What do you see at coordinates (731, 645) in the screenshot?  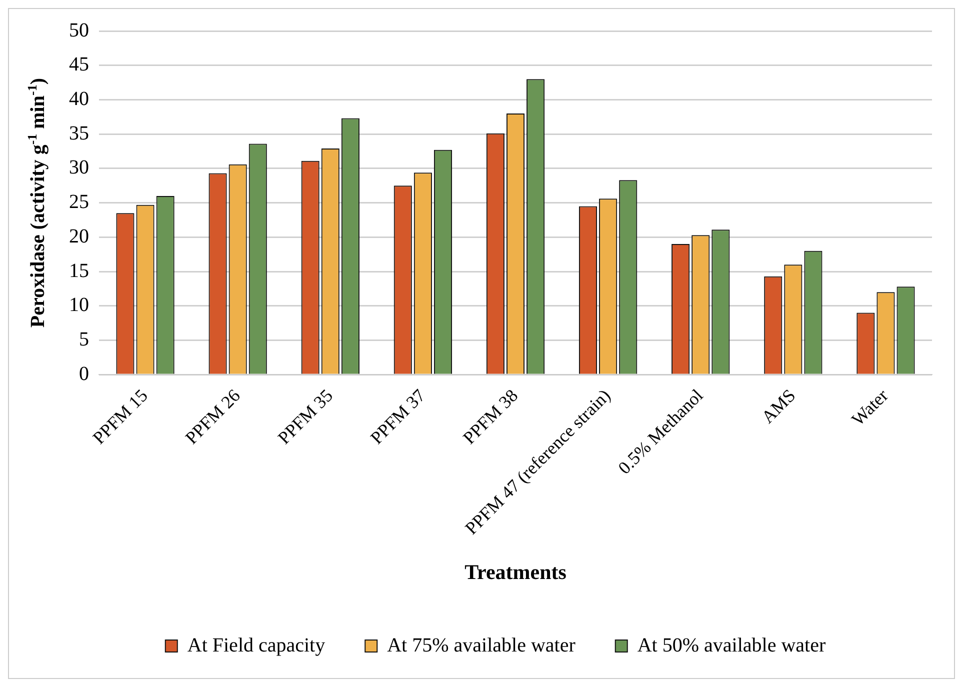 I see `legend-label: At 50% available water` at bounding box center [731, 645].